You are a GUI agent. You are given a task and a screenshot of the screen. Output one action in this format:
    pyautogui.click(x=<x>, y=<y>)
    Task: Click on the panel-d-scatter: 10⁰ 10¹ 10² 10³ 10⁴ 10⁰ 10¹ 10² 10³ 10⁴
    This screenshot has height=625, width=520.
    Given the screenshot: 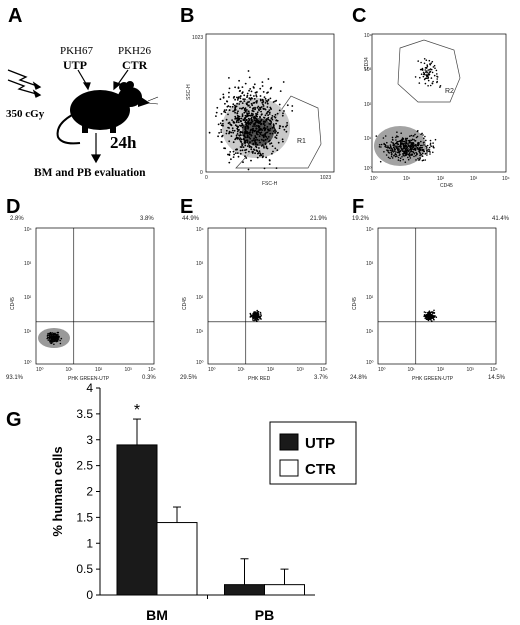 What is the action you would take?
    pyautogui.click(x=90, y=299)
    